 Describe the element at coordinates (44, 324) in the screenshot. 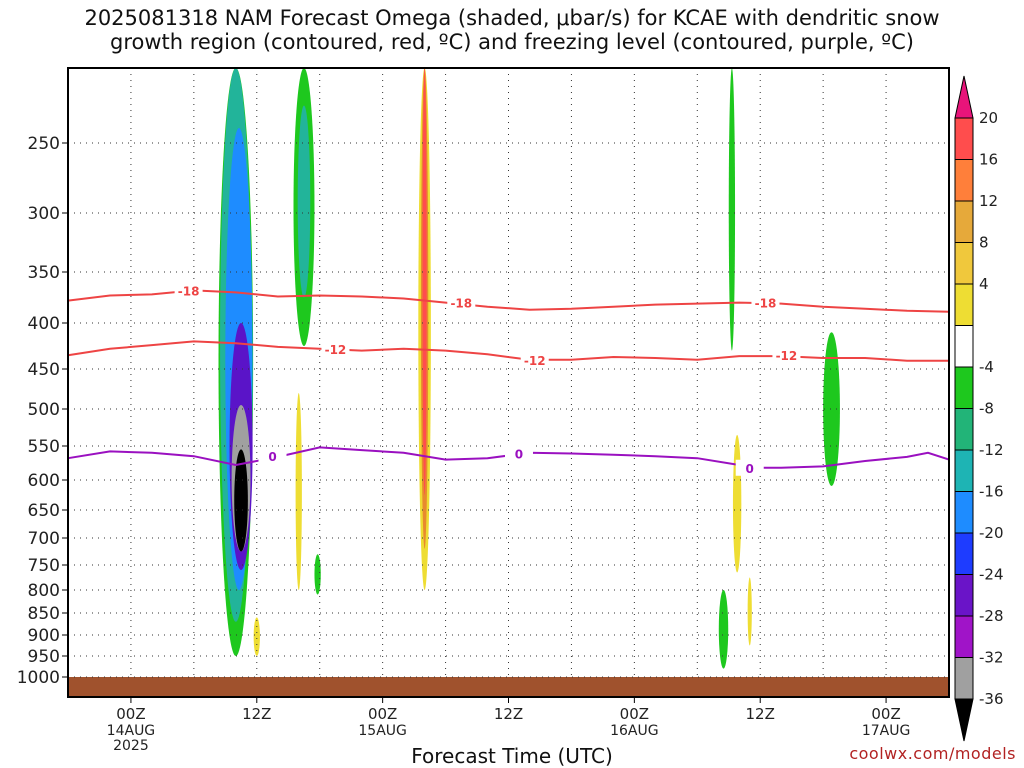

I see `y-tick-label: 400` at that location.